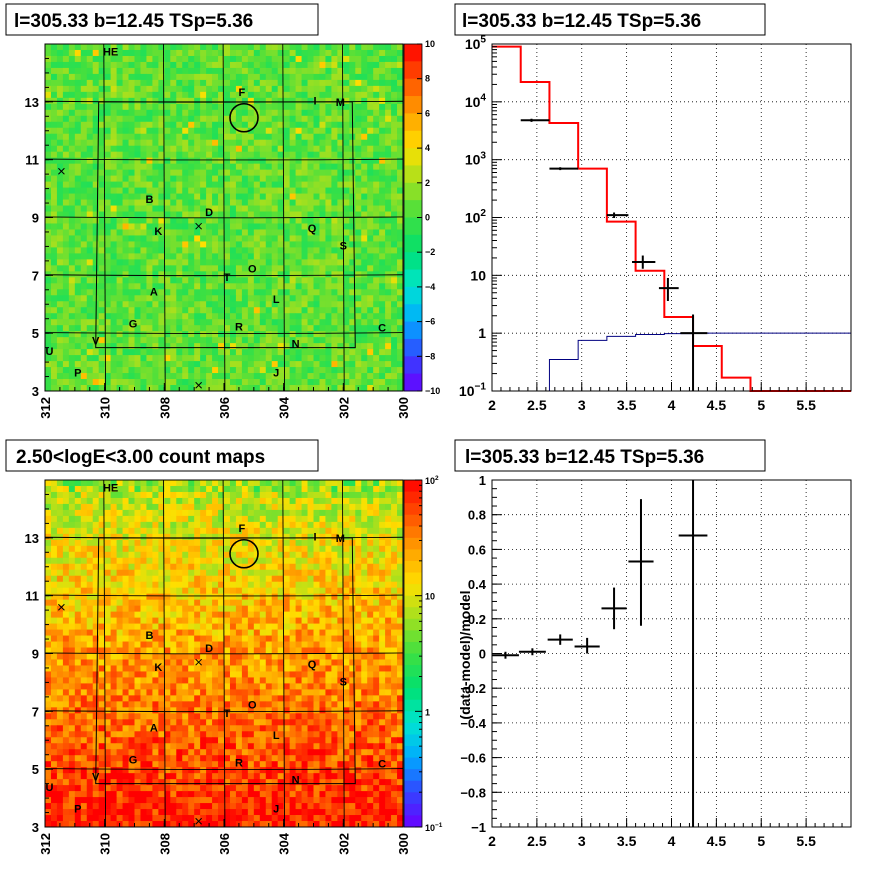 Image resolution: width=896 pixels, height=872 pixels. Describe the element at coordinates (96, 778) in the screenshot. I see `source-label: V` at that location.